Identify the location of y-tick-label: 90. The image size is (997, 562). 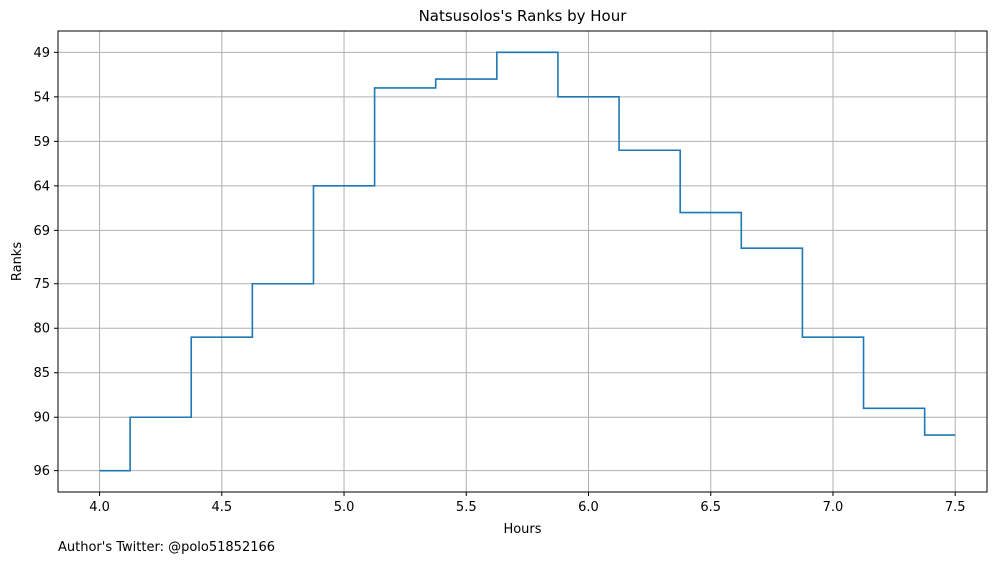
(41, 418).